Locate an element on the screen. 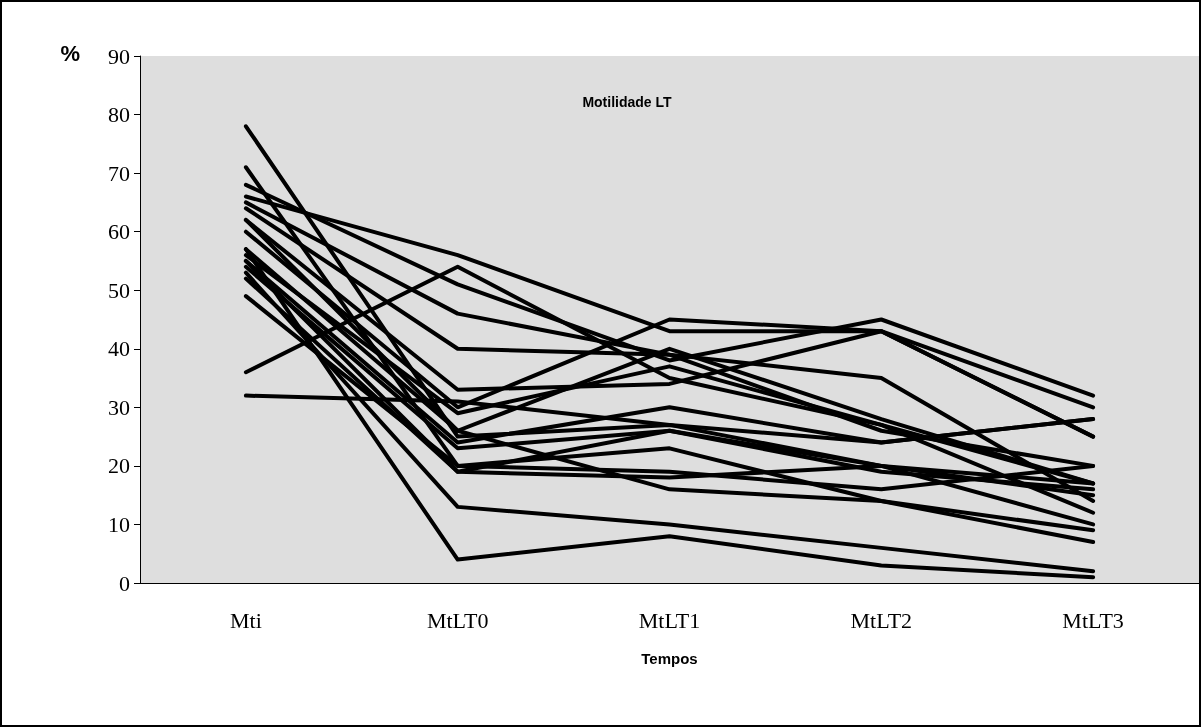 The width and height of the screenshot is (1201, 727). text: Motilidade LT is located at coordinates (627, 102).